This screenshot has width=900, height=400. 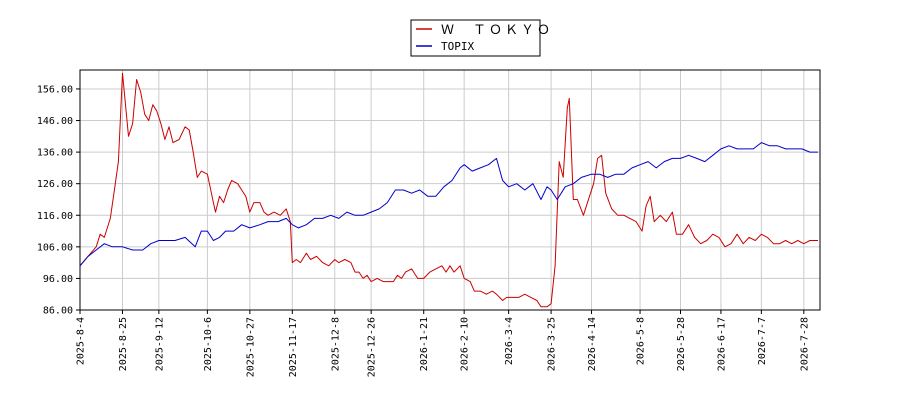 I want to click on x-tick-label: 2025-12-26, so click(x=372, y=347).